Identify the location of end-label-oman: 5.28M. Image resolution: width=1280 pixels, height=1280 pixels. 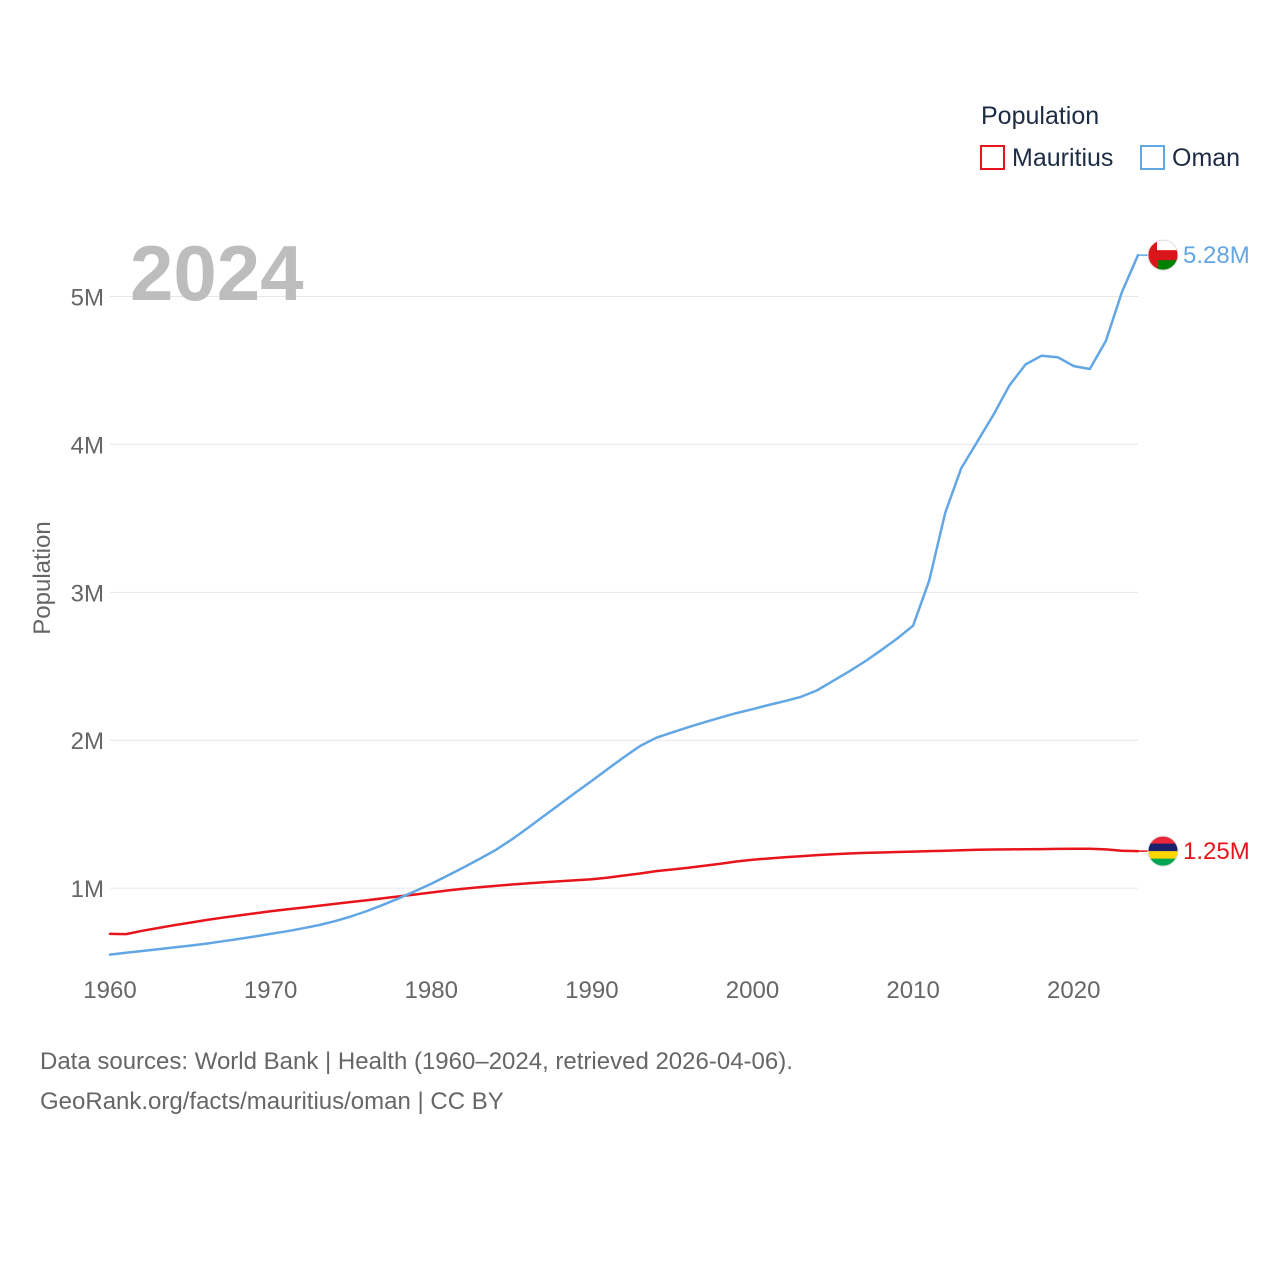
(1216, 255).